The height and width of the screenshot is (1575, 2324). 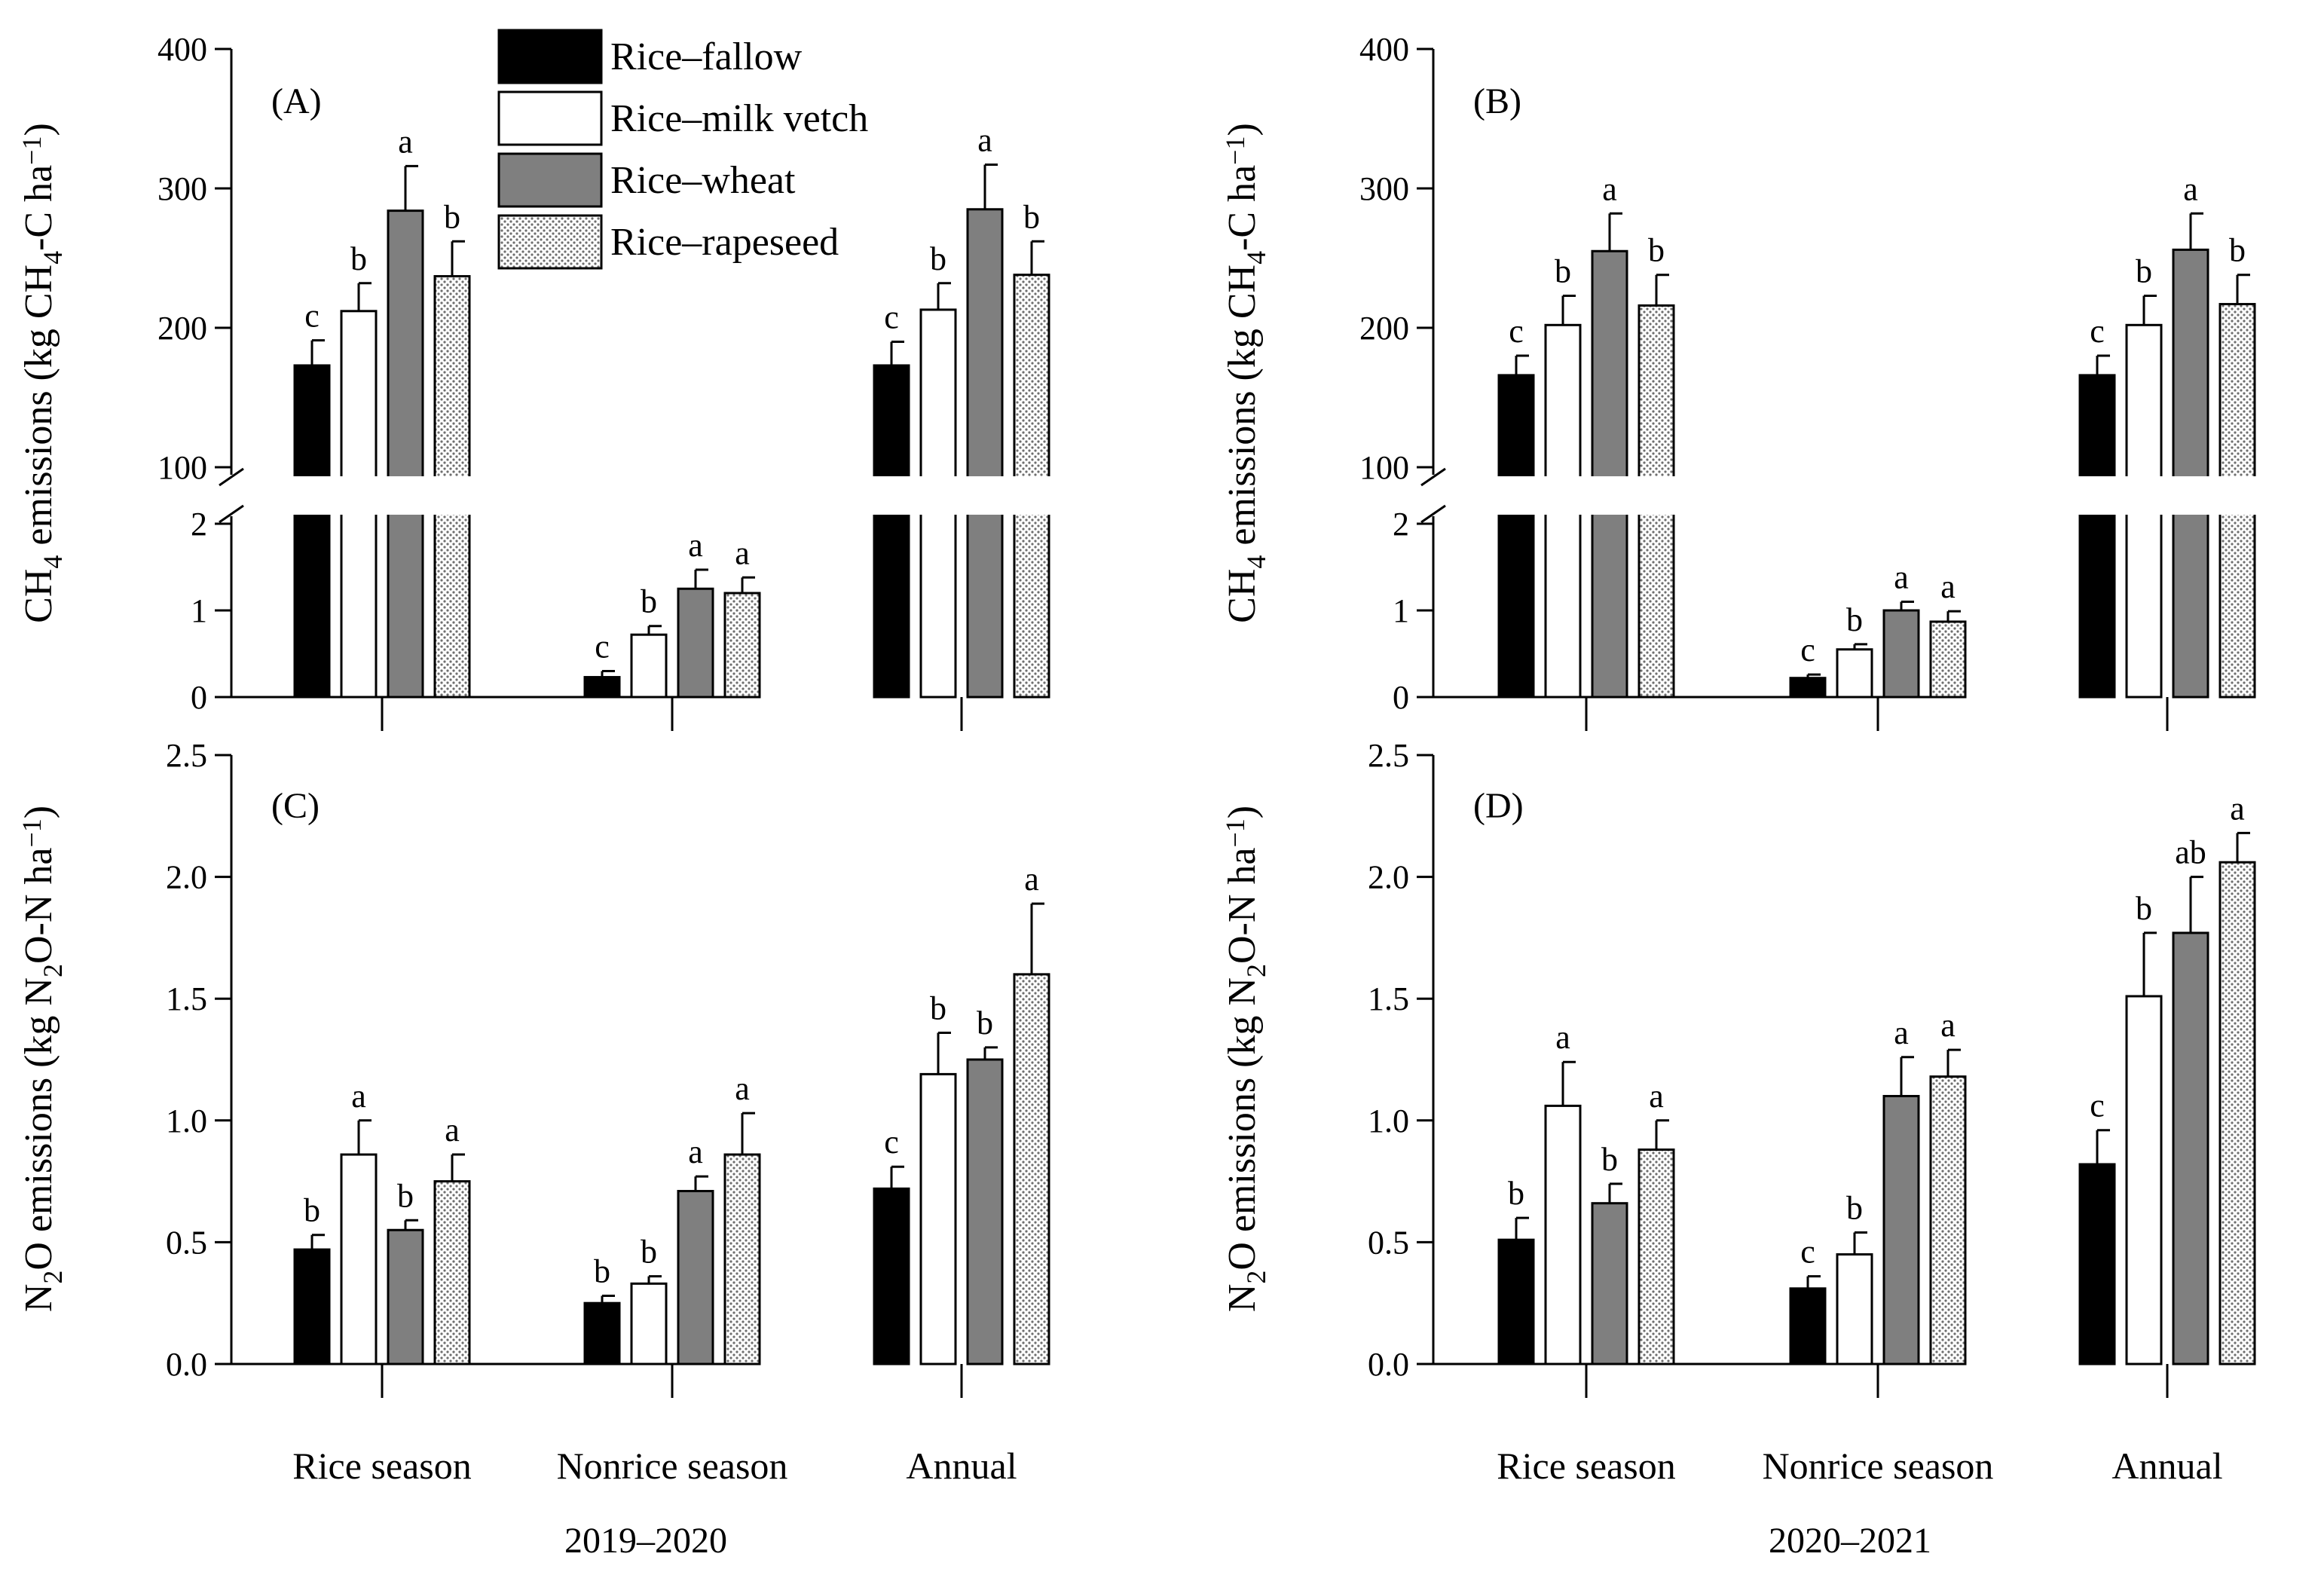 What do you see at coordinates (1850, 1541) in the screenshot?
I see `year-label: 2020–2021` at bounding box center [1850, 1541].